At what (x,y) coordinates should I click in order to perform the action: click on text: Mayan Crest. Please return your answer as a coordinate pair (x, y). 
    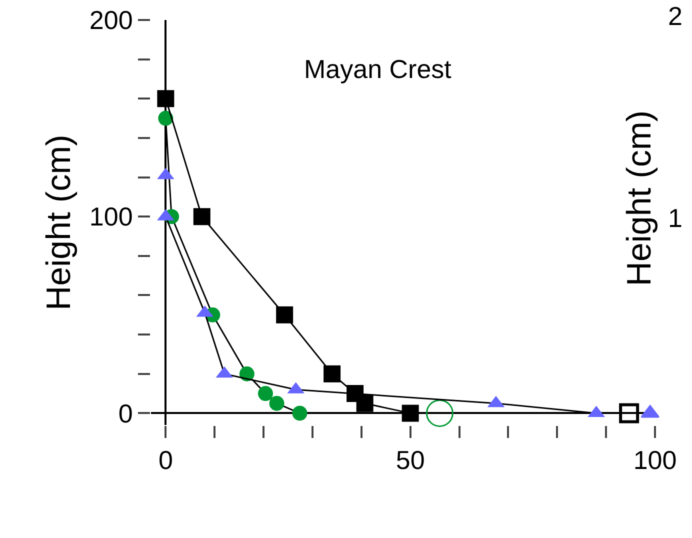
    Looking at the image, I should click on (378, 69).